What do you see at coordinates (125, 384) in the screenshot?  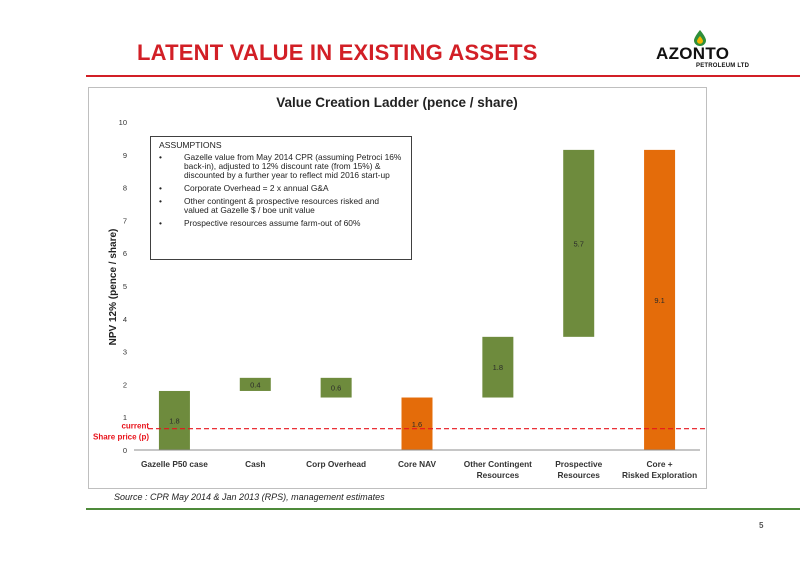 I see `y-tick-label: 2` at bounding box center [125, 384].